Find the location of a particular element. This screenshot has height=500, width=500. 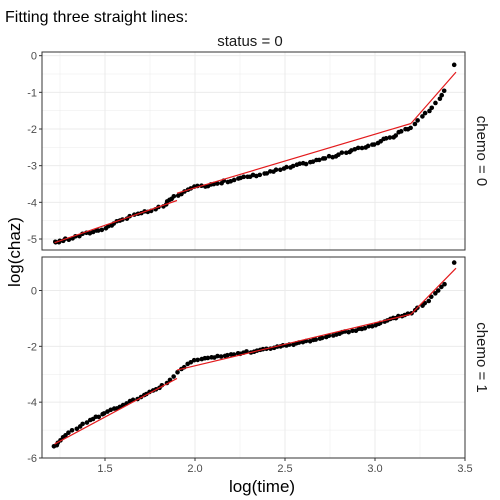

facet-column-label: status = 0 is located at coordinates (249, 41).